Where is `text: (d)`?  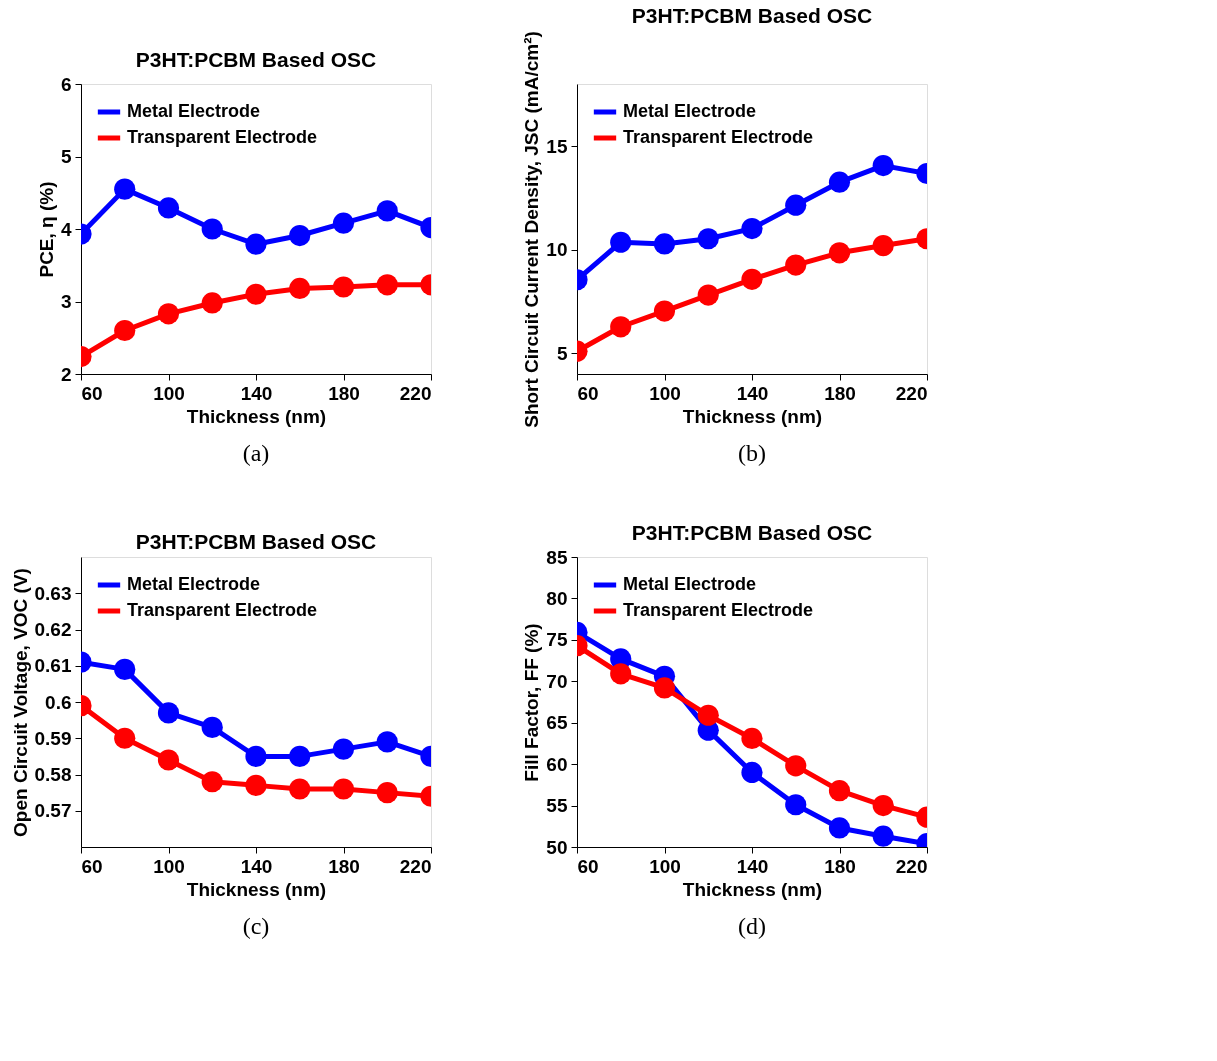 text: (d) is located at coordinates (752, 926).